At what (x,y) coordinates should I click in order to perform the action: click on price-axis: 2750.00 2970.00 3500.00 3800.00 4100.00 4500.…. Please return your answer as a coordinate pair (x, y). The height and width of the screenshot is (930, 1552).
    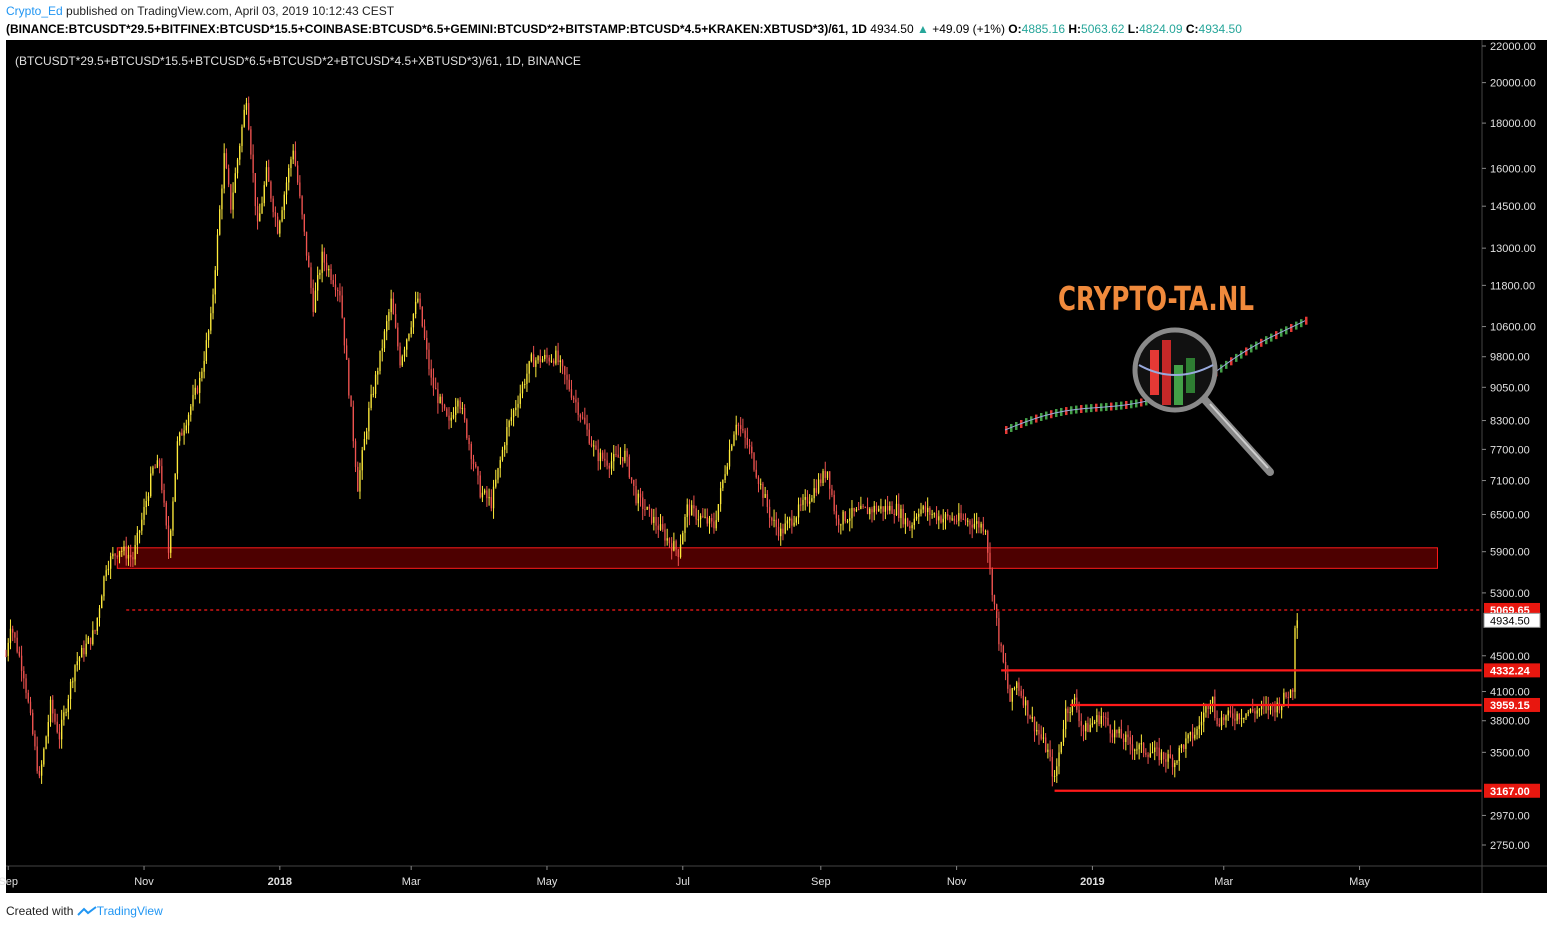
    Looking at the image, I should click on (1514, 466).